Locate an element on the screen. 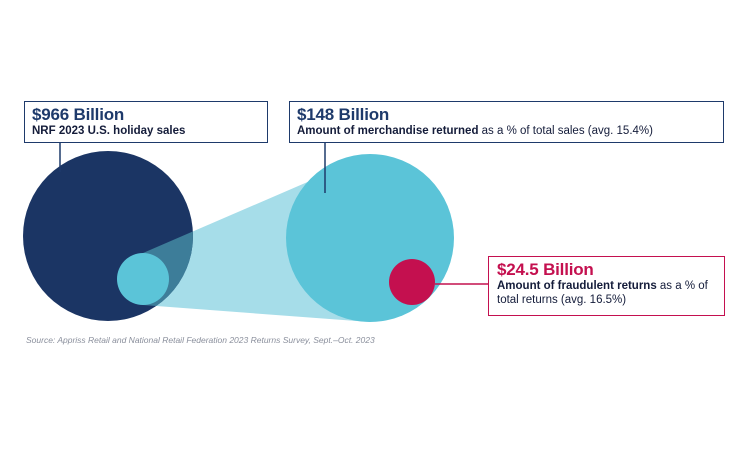 The width and height of the screenshot is (750, 450). fraud-amount: $24.5 Billion is located at coordinates (545, 269).